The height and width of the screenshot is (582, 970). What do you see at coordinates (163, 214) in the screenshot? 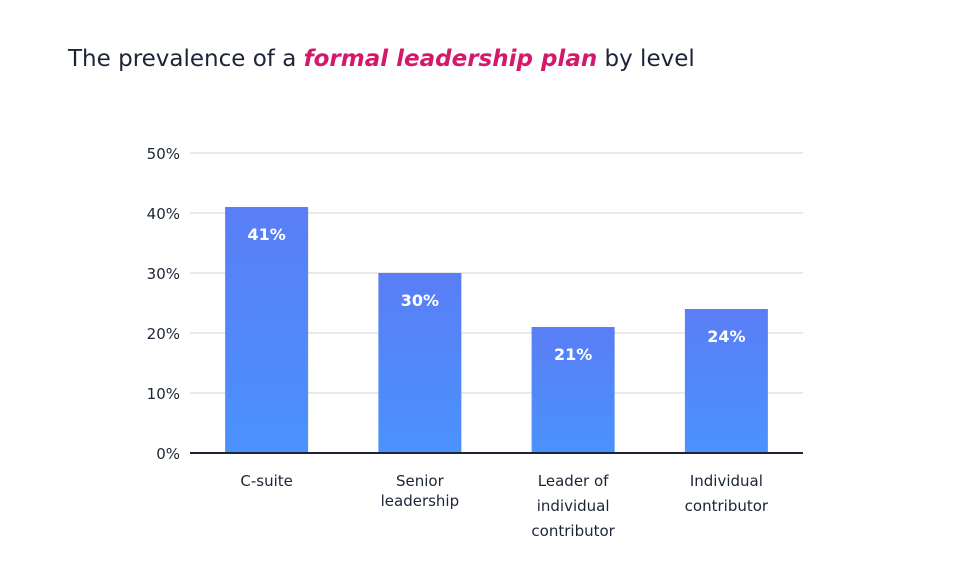
I see `y-tick-label: 40%` at bounding box center [163, 214].